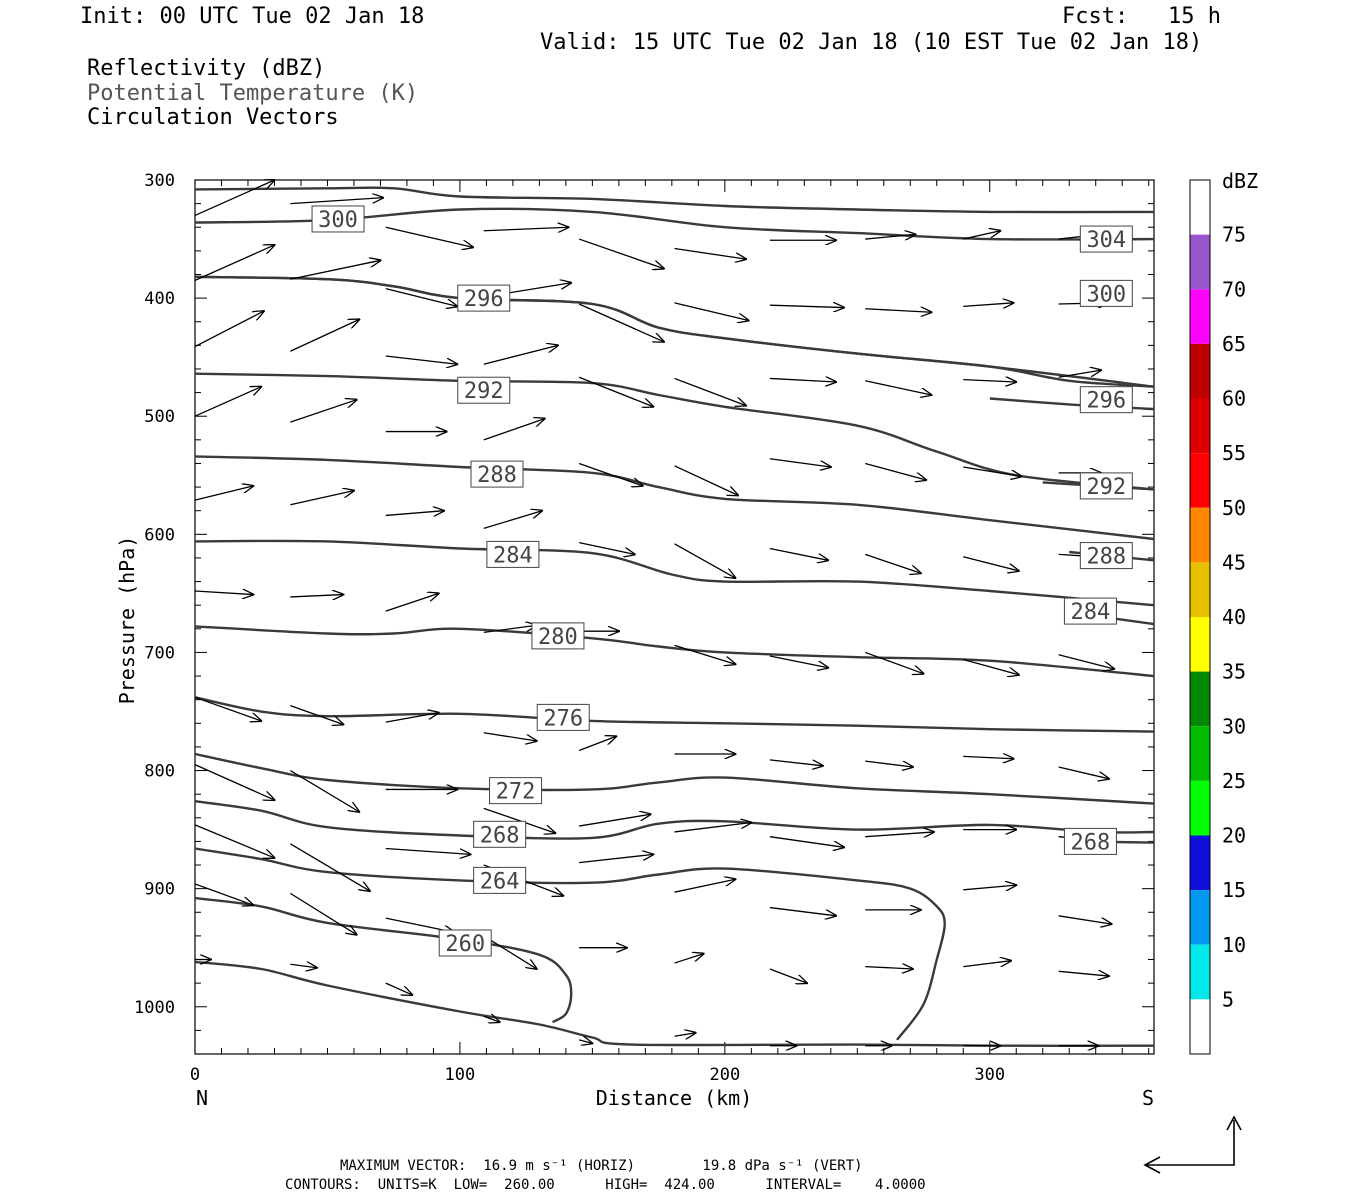 The image size is (1350, 1200). I want to click on contour-label: 268, so click(1091, 842).